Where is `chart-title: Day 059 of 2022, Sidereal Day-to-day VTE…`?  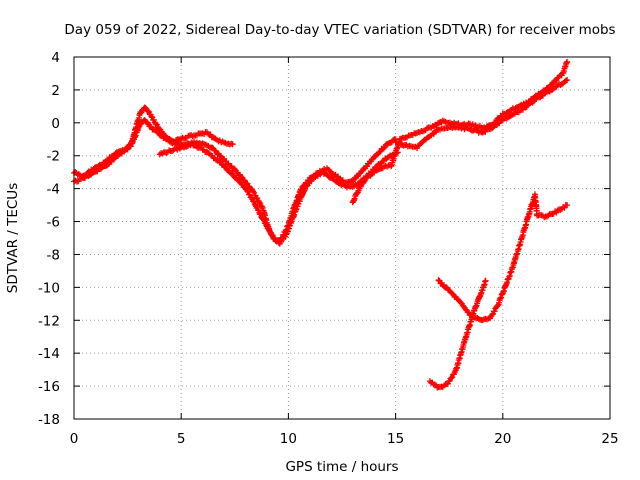 chart-title: Day 059 of 2022, Sidereal Day-to-day VTE… is located at coordinates (339, 30).